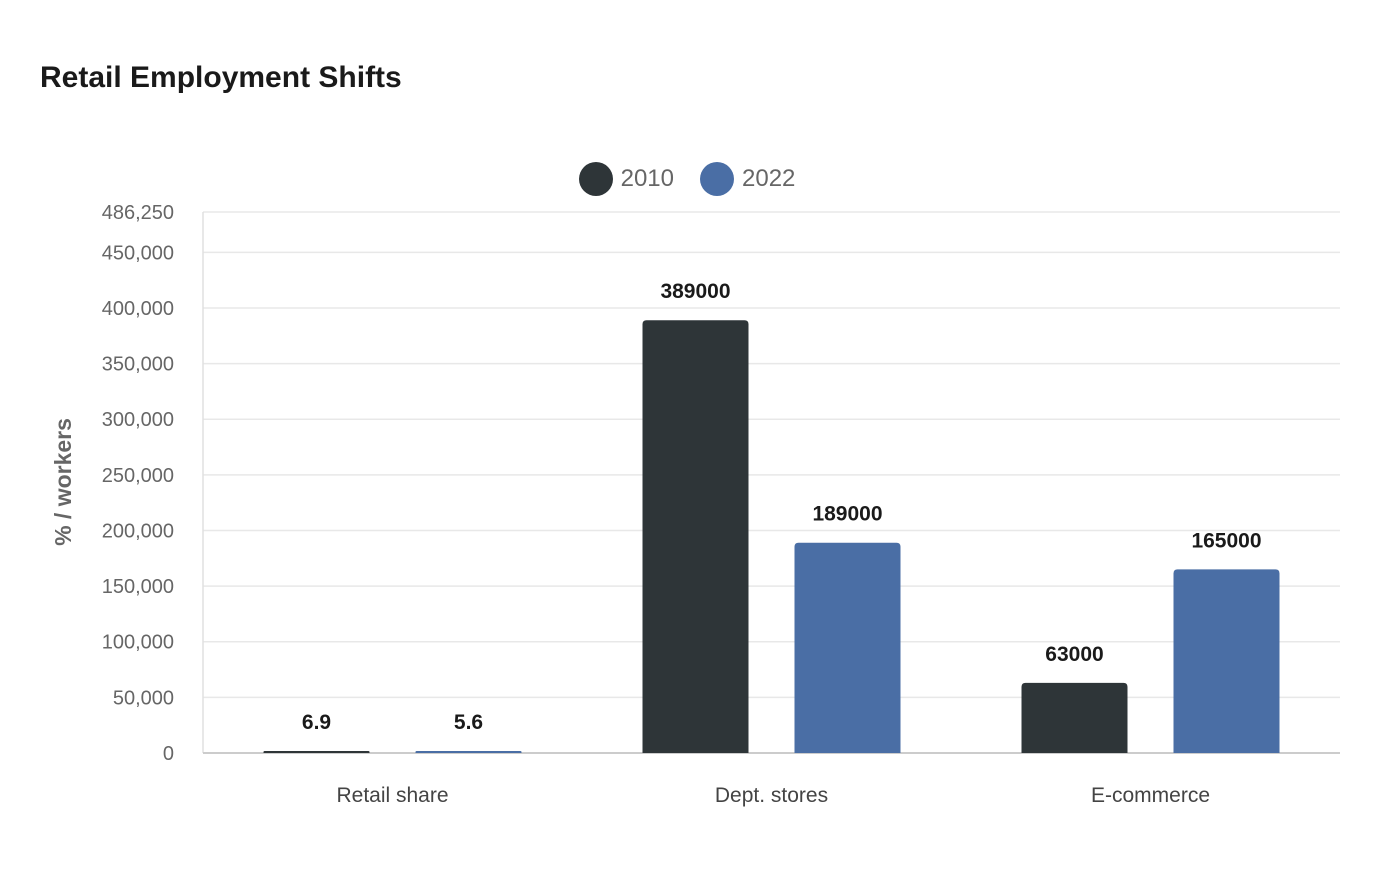 The width and height of the screenshot is (1400, 880). What do you see at coordinates (143, 698) in the screenshot?
I see `y-tick-label: 50,000` at bounding box center [143, 698].